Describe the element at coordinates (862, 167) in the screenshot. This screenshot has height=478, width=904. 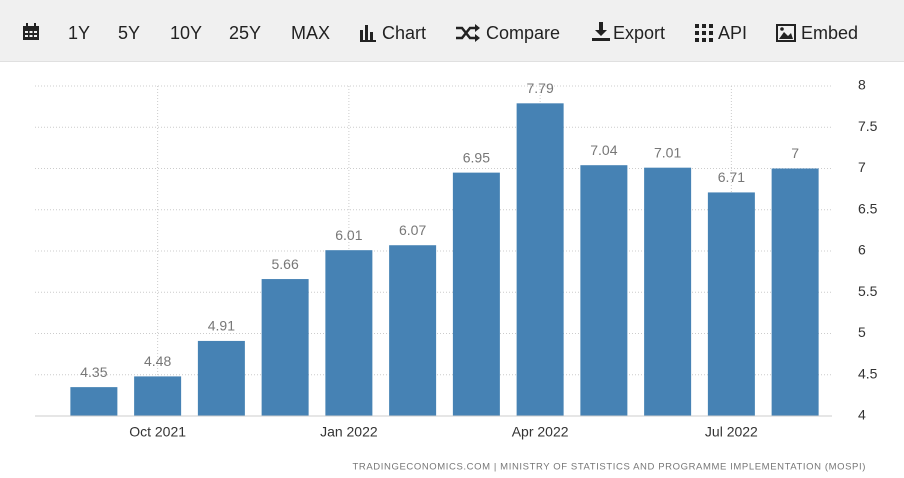
I see `y-tick-label: 7` at that location.